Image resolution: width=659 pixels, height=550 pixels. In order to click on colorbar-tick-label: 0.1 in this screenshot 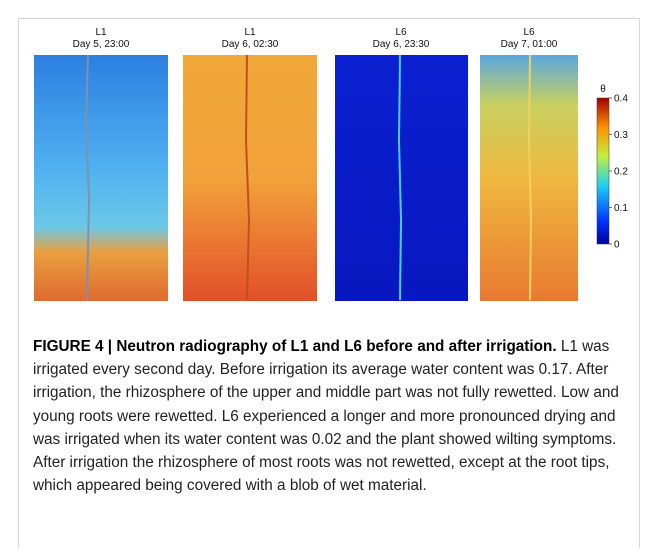, I will do `click(621, 208)`.